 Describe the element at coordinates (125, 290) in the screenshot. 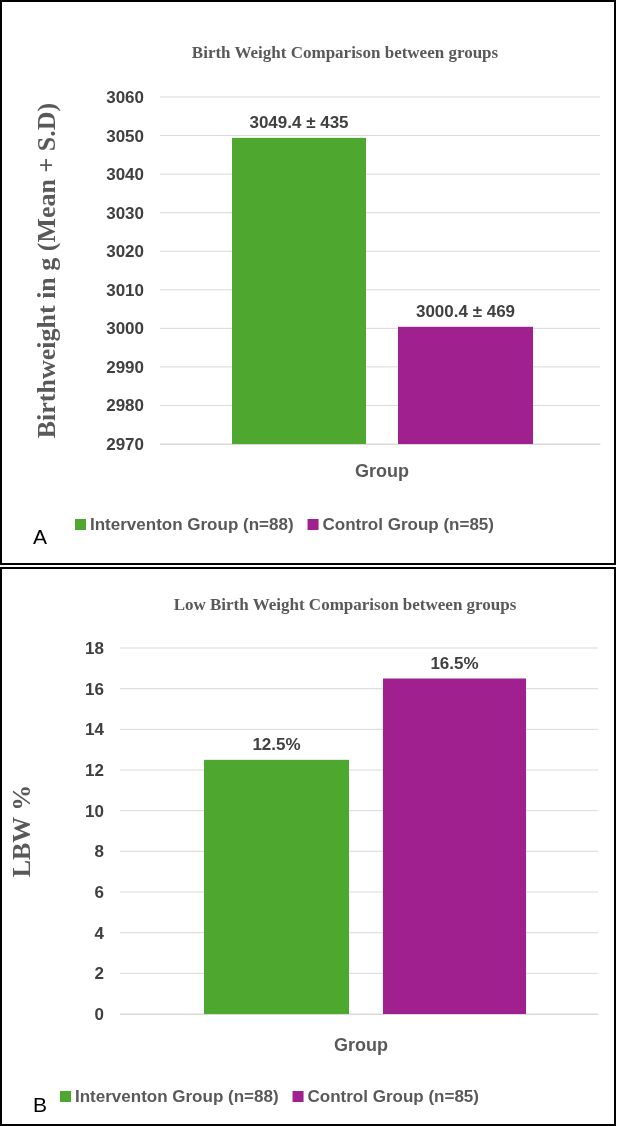

I see `y-tick-label: 3010` at that location.